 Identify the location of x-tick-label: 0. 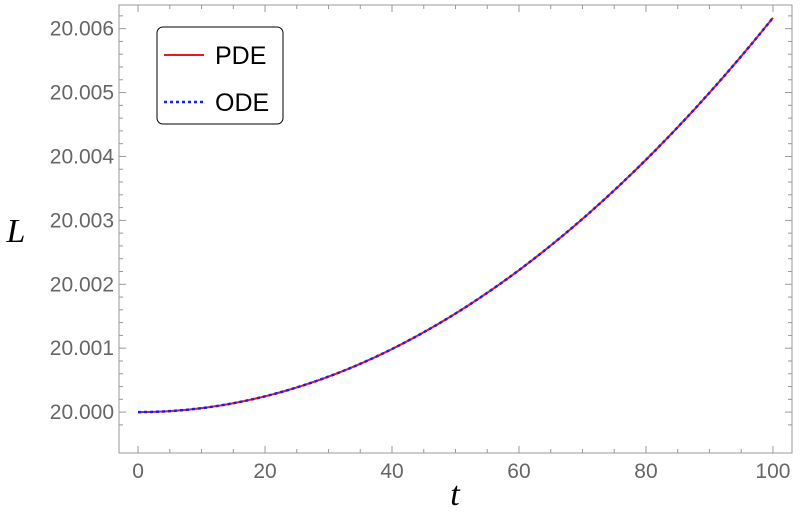
(138, 471).